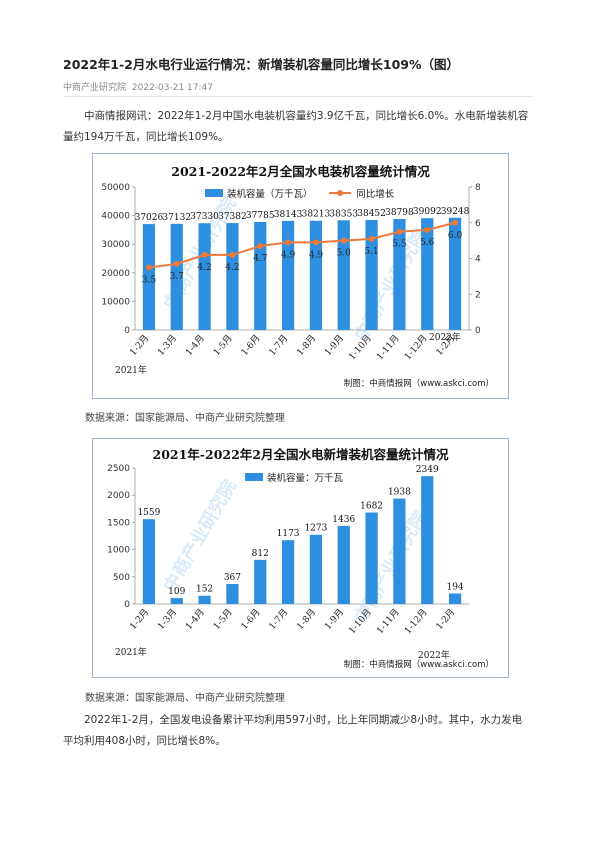  Describe the element at coordinates (478, 224) in the screenshot. I see `y-tick-label-right: 6` at that location.